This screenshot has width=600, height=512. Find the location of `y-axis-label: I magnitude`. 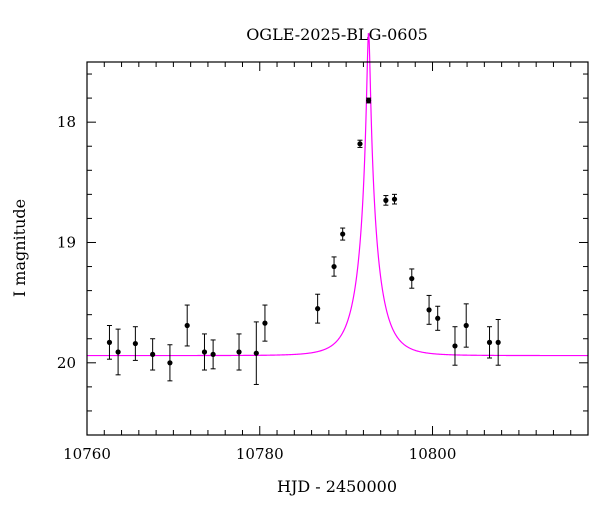

y-axis-label: I magnitude is located at coordinates (19, 248).